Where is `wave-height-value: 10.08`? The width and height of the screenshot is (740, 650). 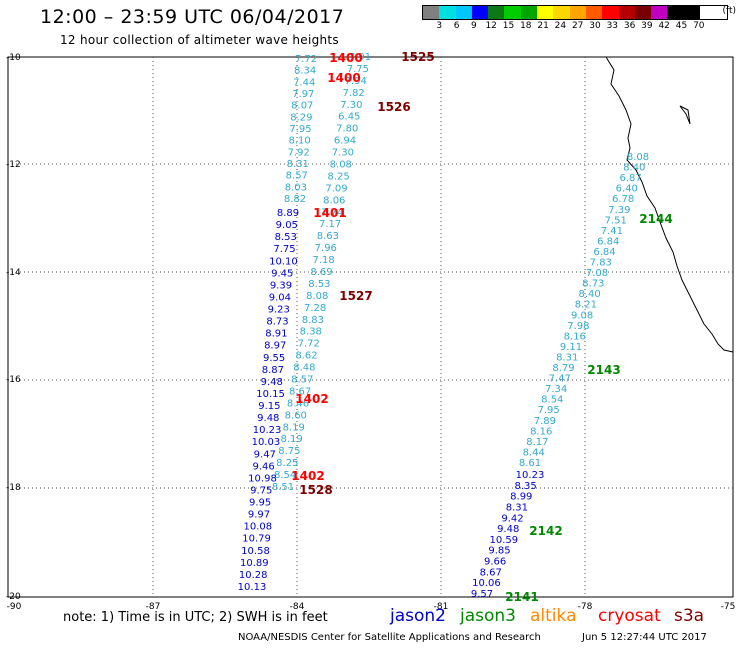 wave-height-value: 10.08 is located at coordinates (257, 527).